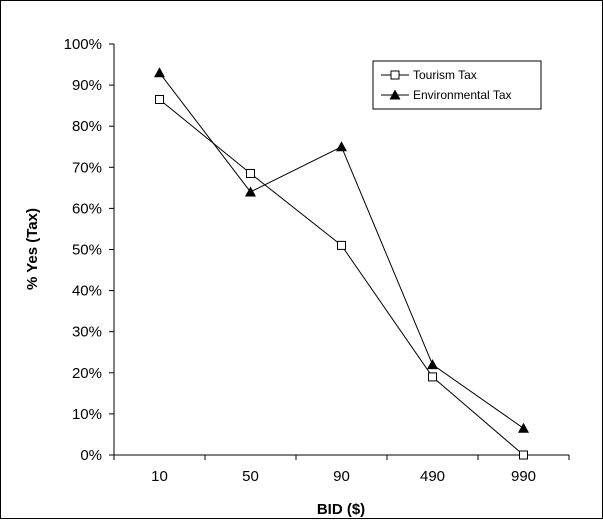  Describe the element at coordinates (87, 414) in the screenshot. I see `y-tick-label: 10%` at that location.